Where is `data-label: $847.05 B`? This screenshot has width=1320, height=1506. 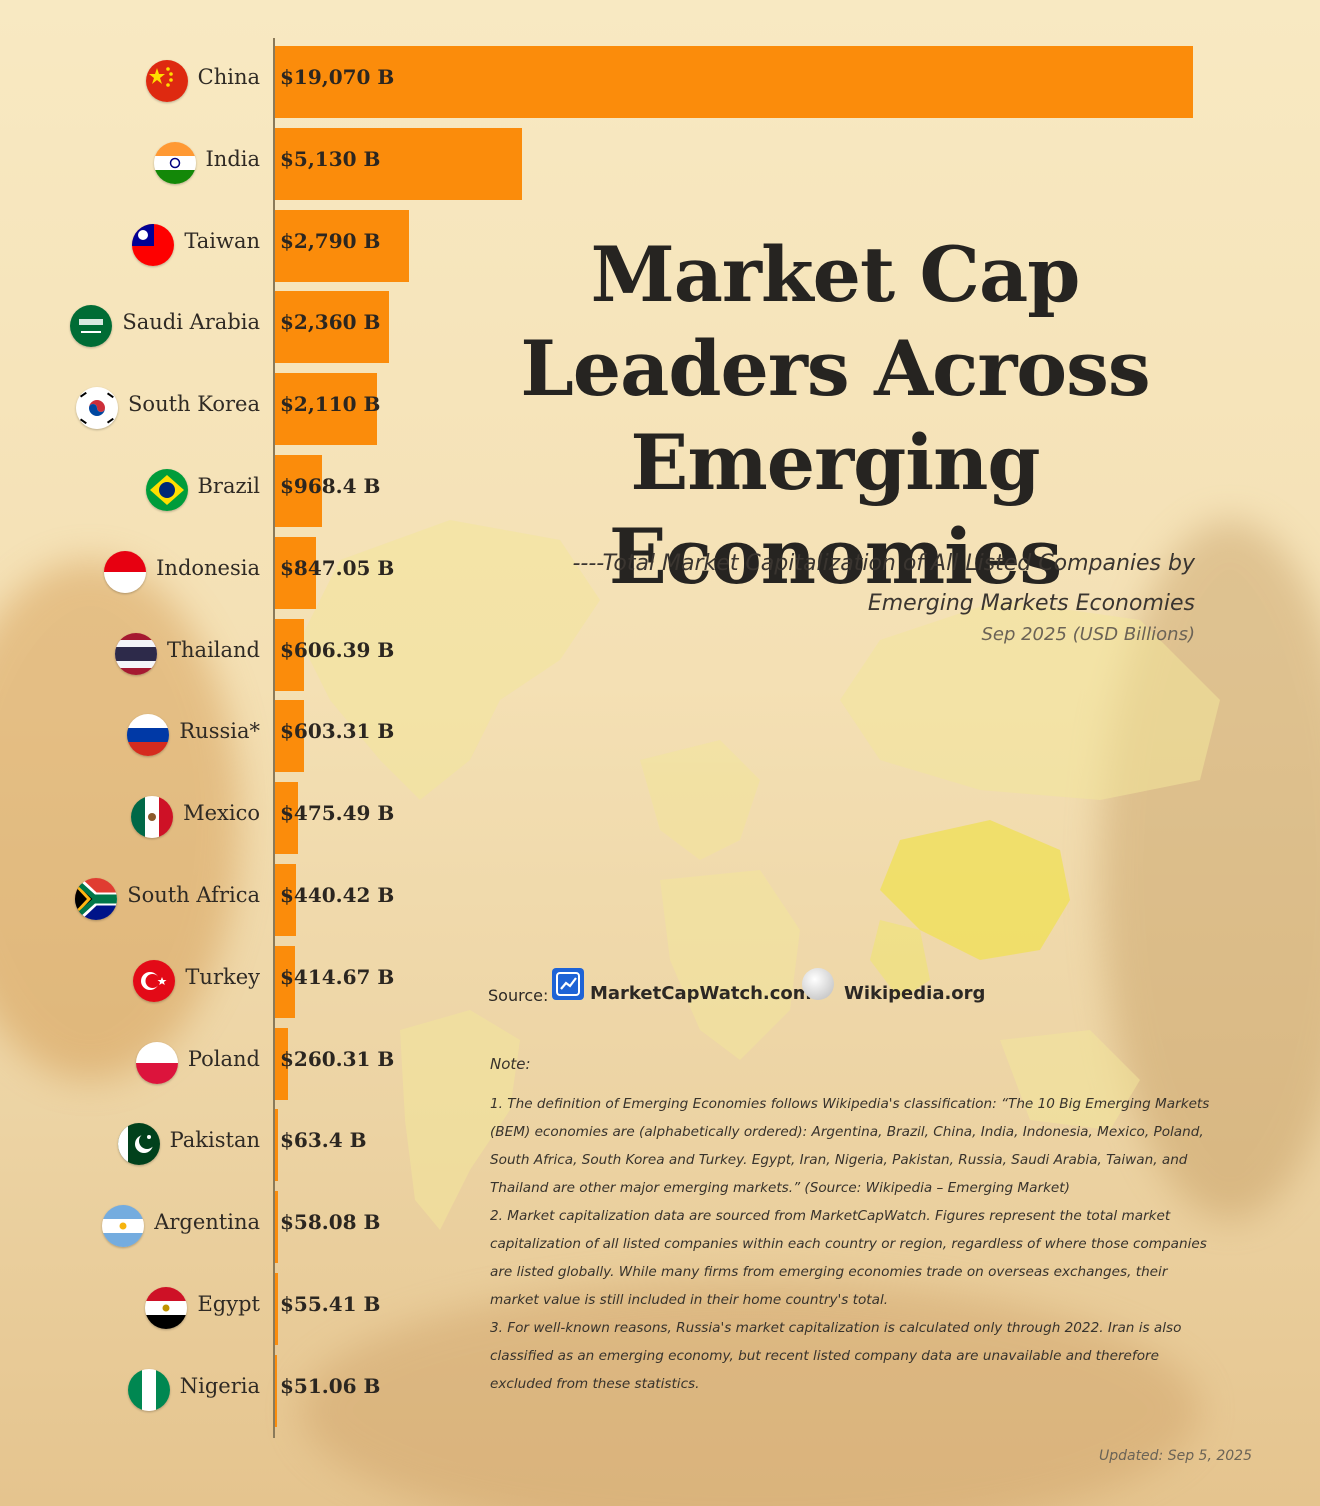 data-label: $847.05 B is located at coordinates (337, 567).